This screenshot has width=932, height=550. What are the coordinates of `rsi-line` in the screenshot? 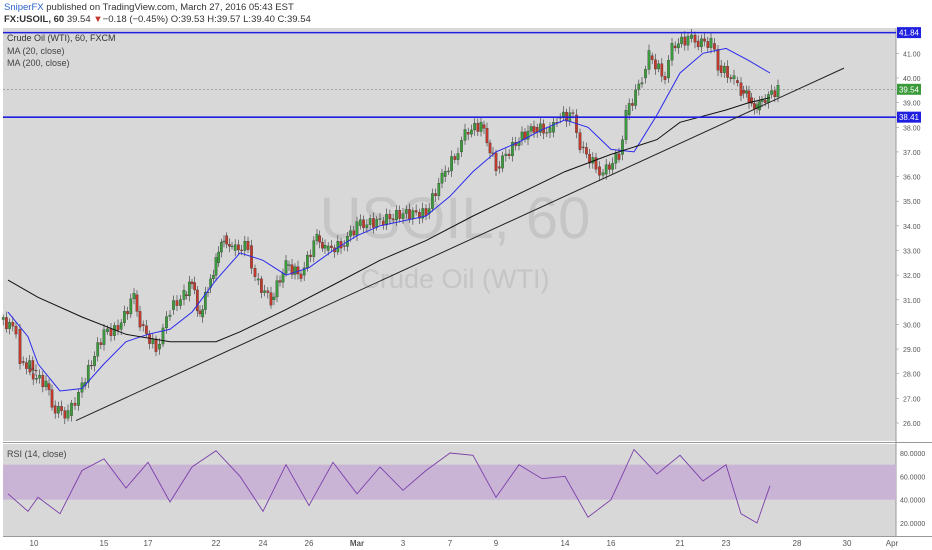 It's located at (389, 486).